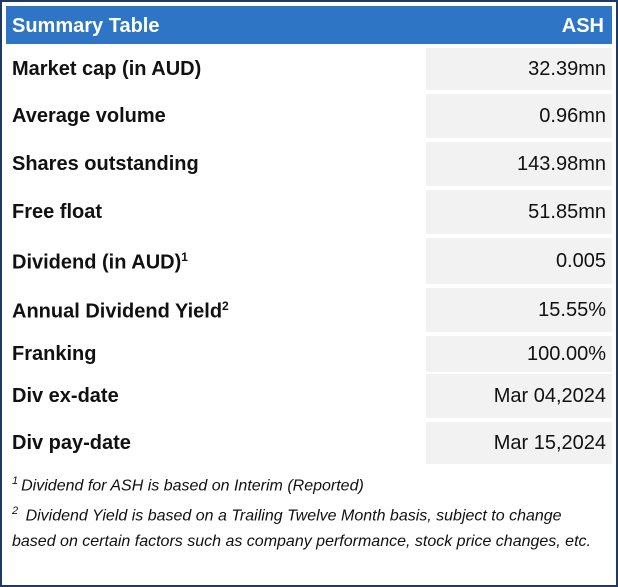 The image size is (618, 587). Describe the element at coordinates (519, 116) in the screenshot. I see `row-value: 0.96mn` at that location.